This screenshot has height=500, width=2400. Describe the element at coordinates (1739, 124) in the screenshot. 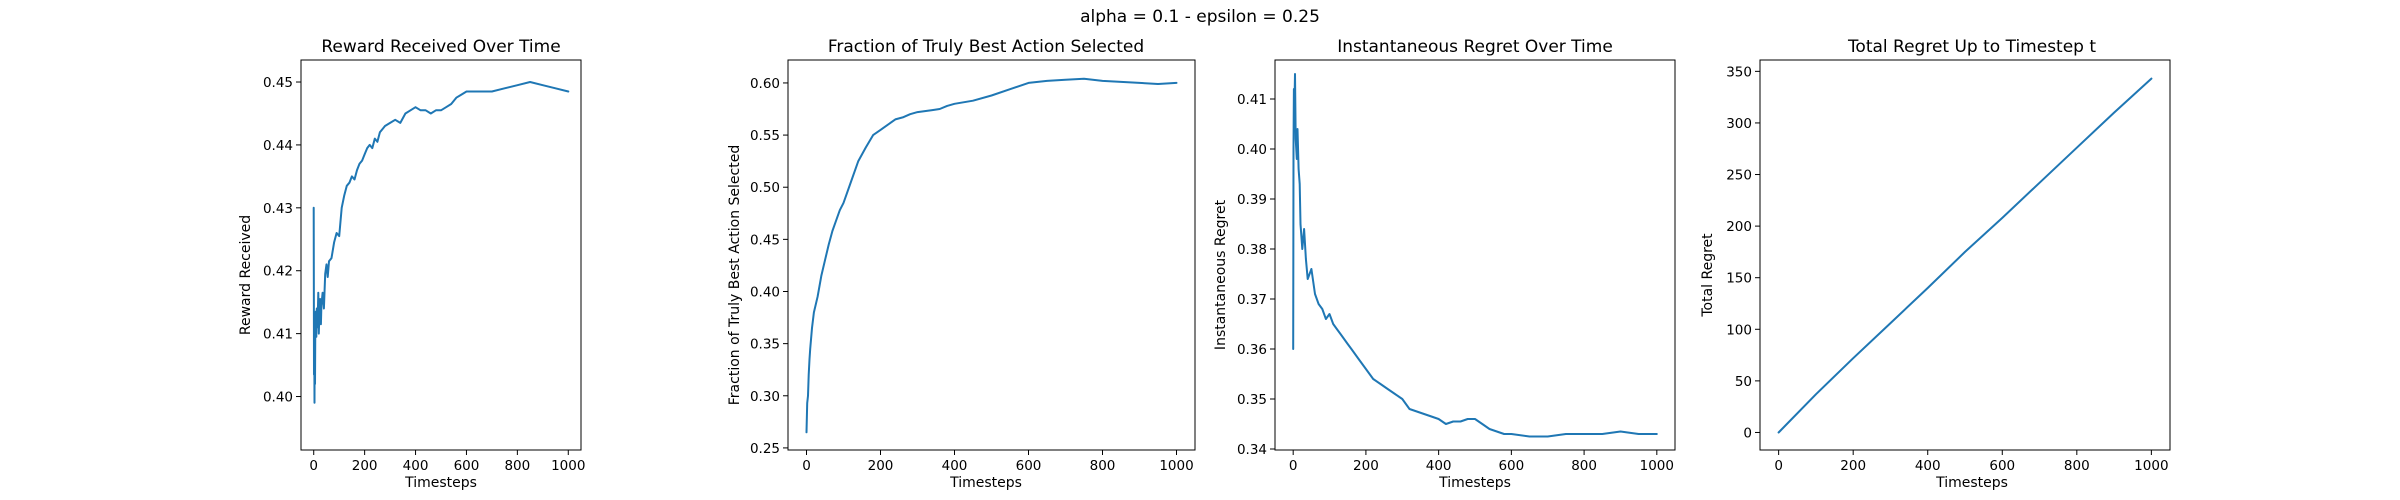

I see `y-tick-label: 300` at that location.